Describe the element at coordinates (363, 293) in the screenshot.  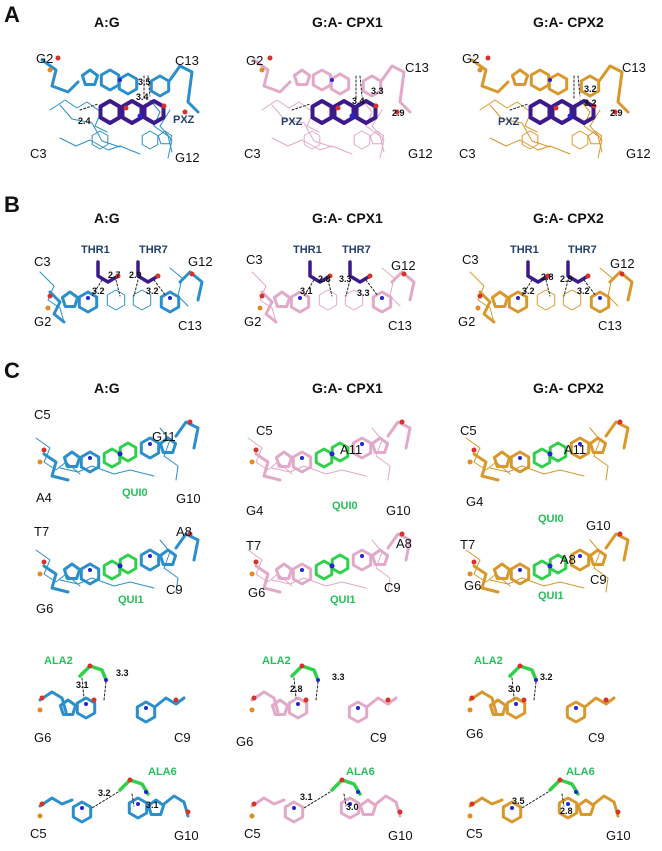
I see `panel-b-dist-2d: 3.3` at that location.